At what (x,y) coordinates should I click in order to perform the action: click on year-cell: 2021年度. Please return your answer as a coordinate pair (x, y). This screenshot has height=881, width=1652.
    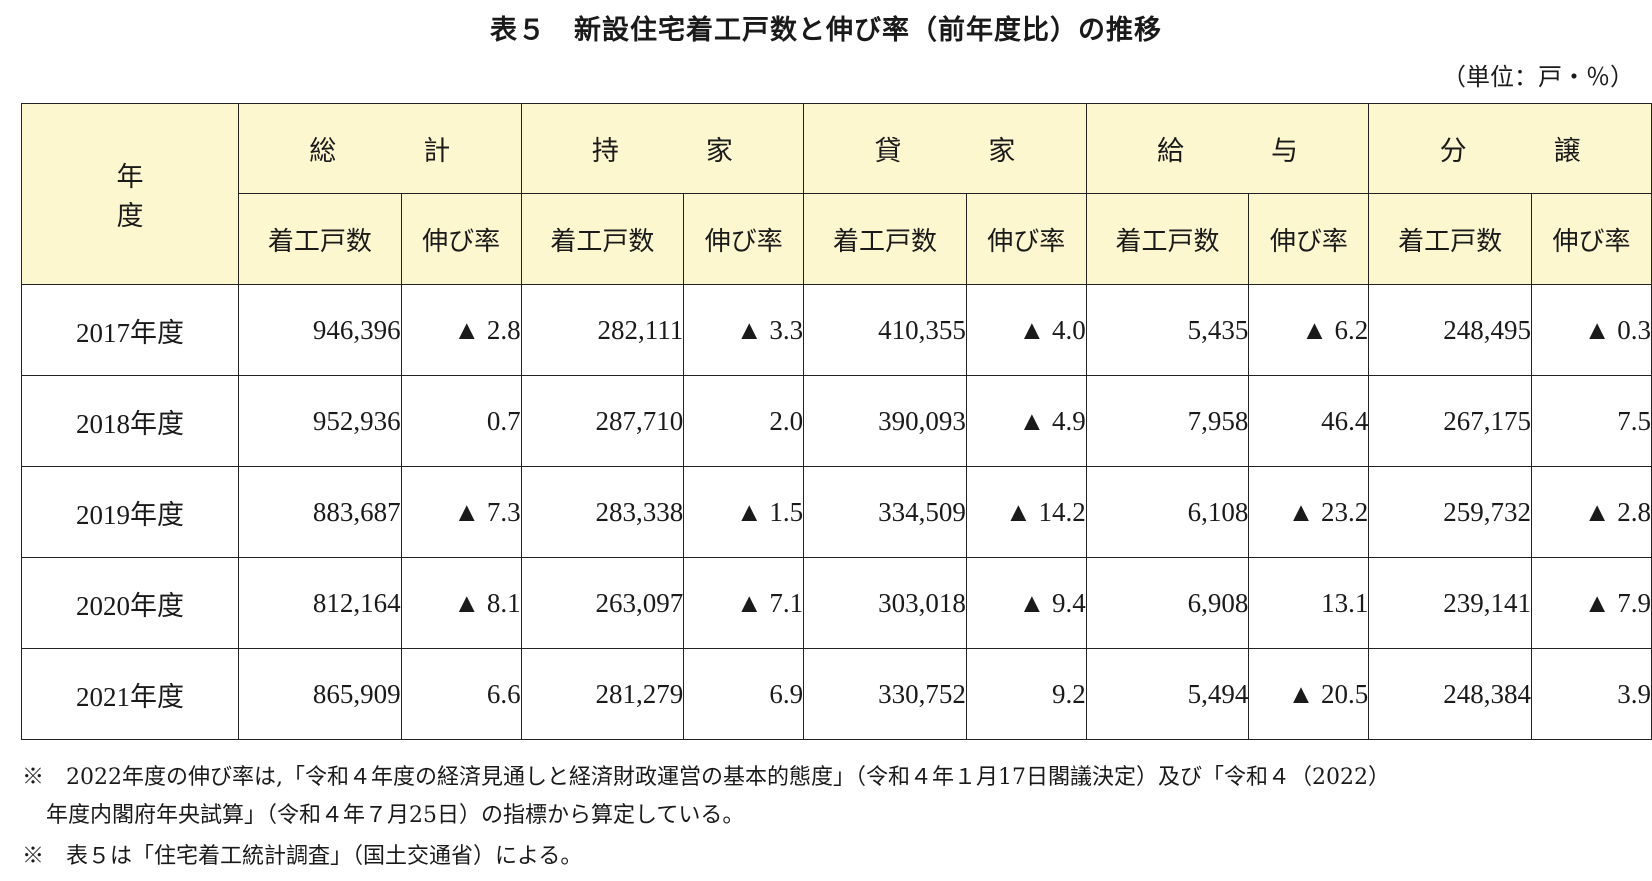
    Looking at the image, I should click on (130, 694).